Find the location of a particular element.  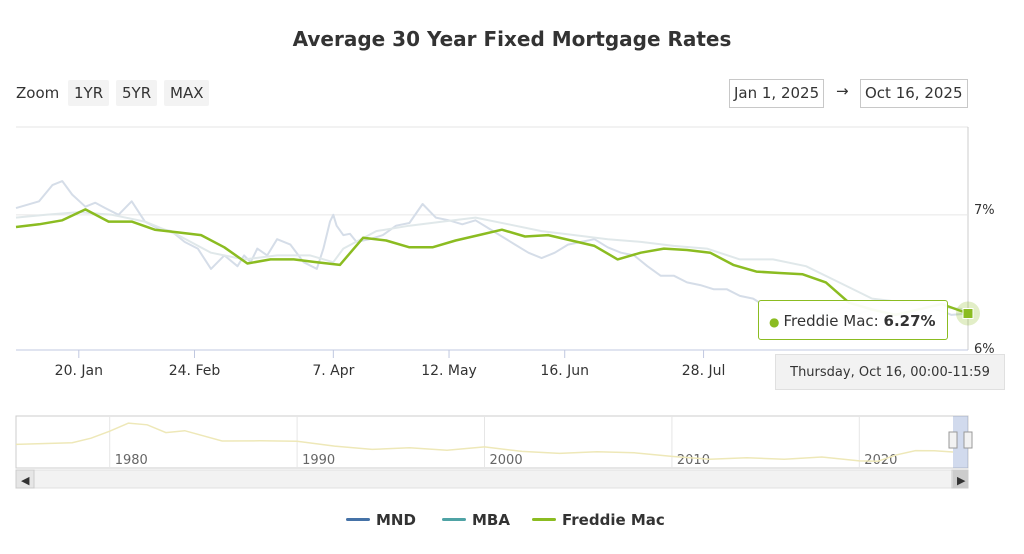

date-range-arrow: → is located at coordinates (842, 91).